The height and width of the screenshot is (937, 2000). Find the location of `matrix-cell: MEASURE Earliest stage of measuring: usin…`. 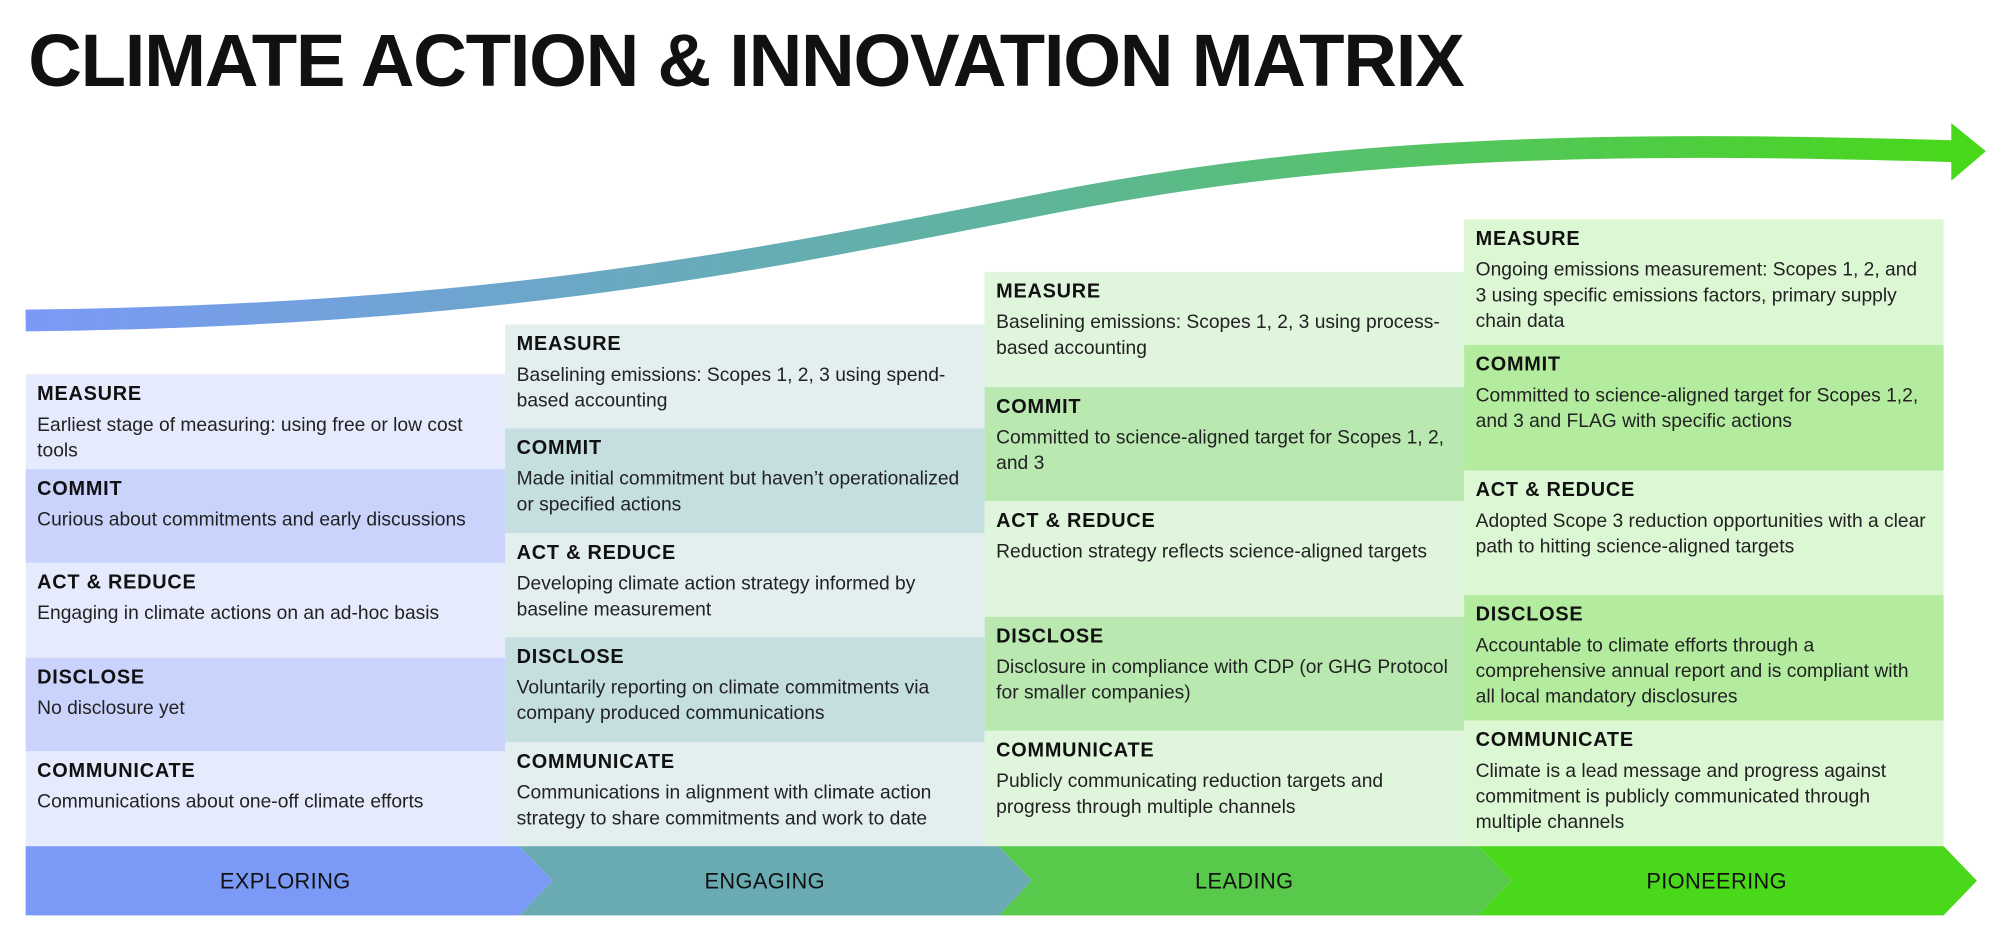

matrix-cell: MEASURE Earliest stage of measuring: usin… is located at coordinates (265, 421).